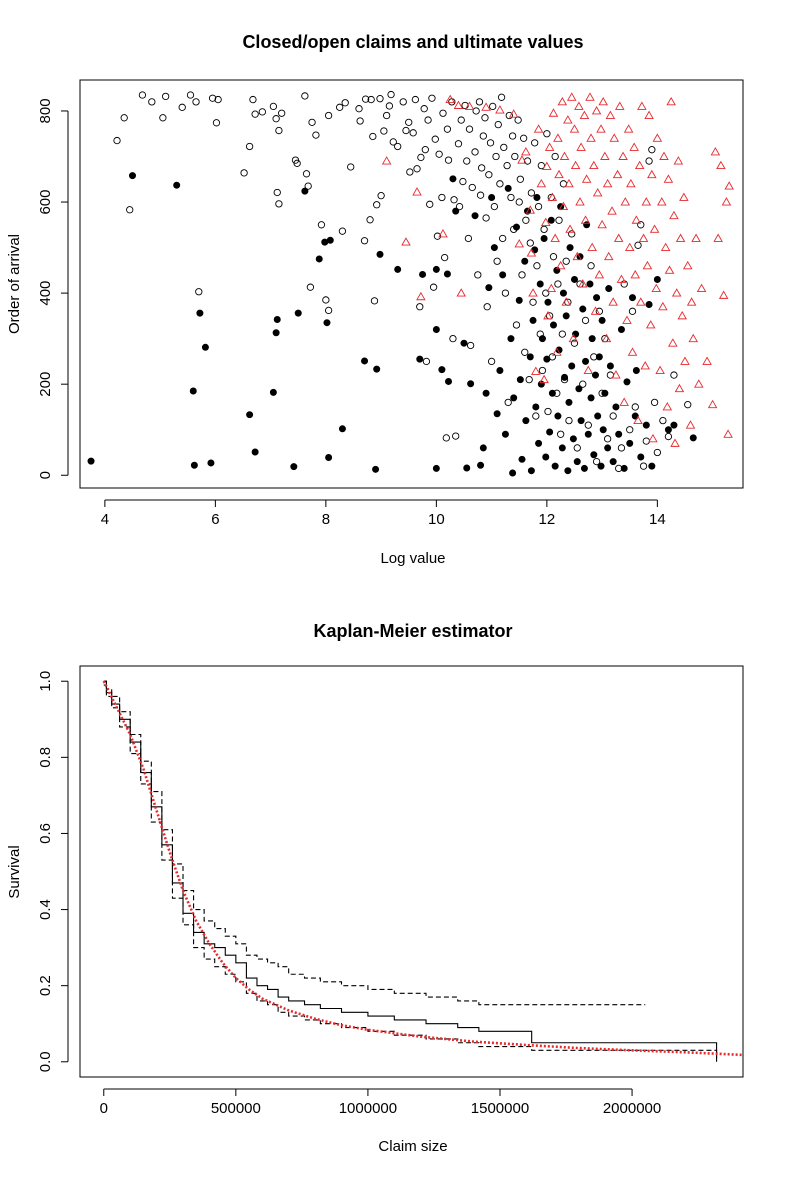 This screenshot has width=785, height=1177. What do you see at coordinates (53, 871) in the screenshot?
I see `km-y-axis: 0.0 0.2 0.4 0.6 0.8 1.0` at bounding box center [53, 871].